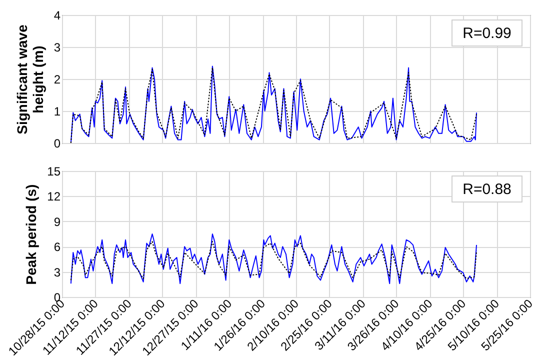  I want to click on y-axis-title: Peak period (s), so click(31, 234).